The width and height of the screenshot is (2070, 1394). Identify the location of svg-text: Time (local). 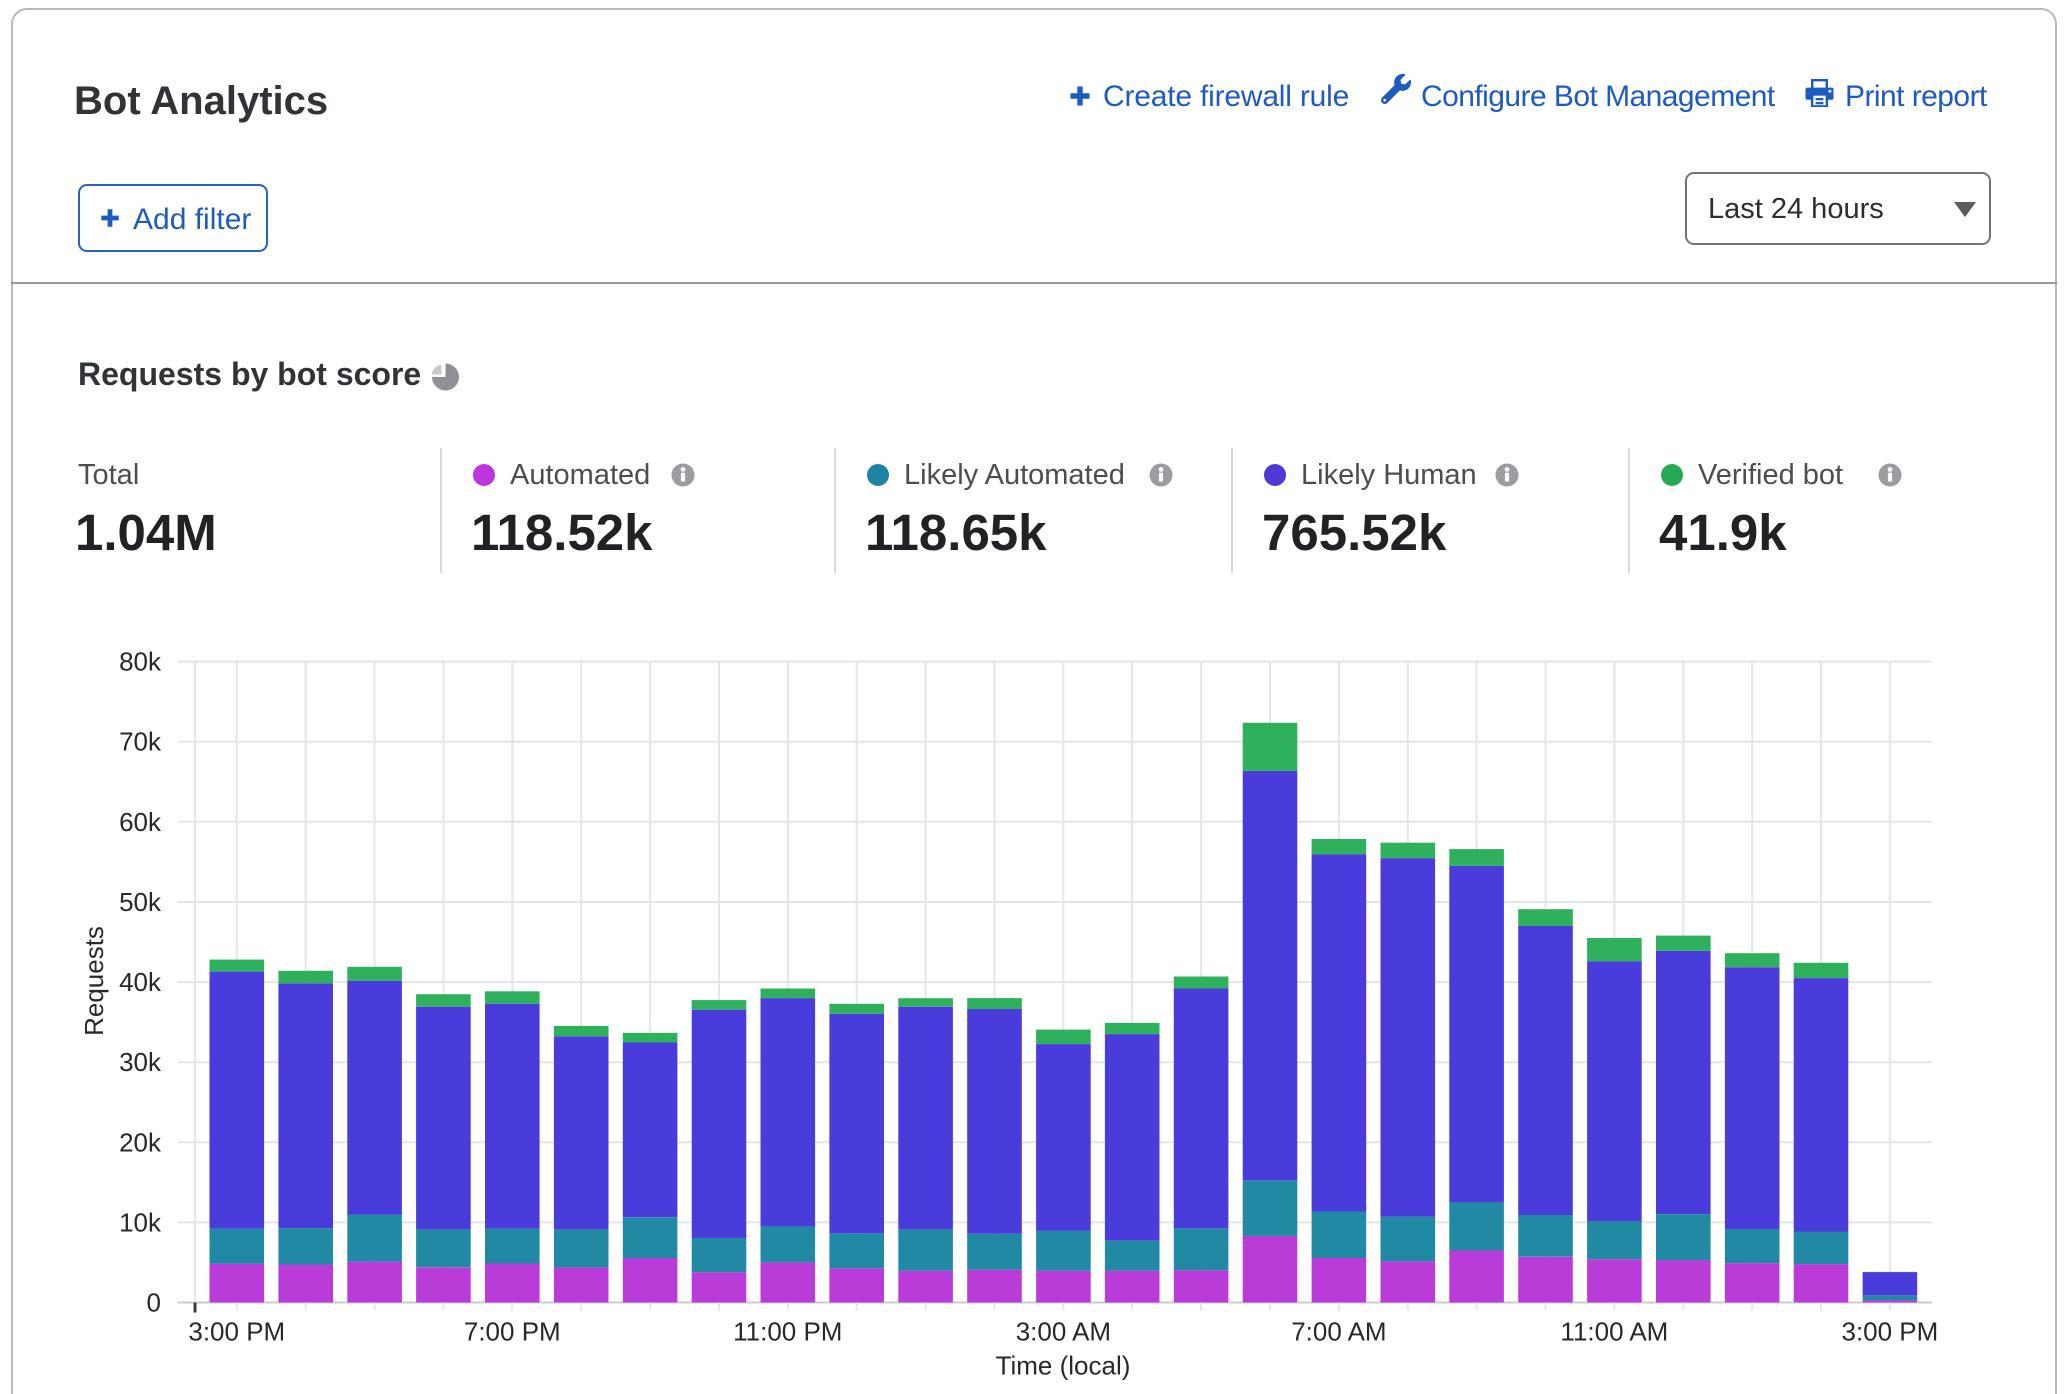
(1063, 1366).